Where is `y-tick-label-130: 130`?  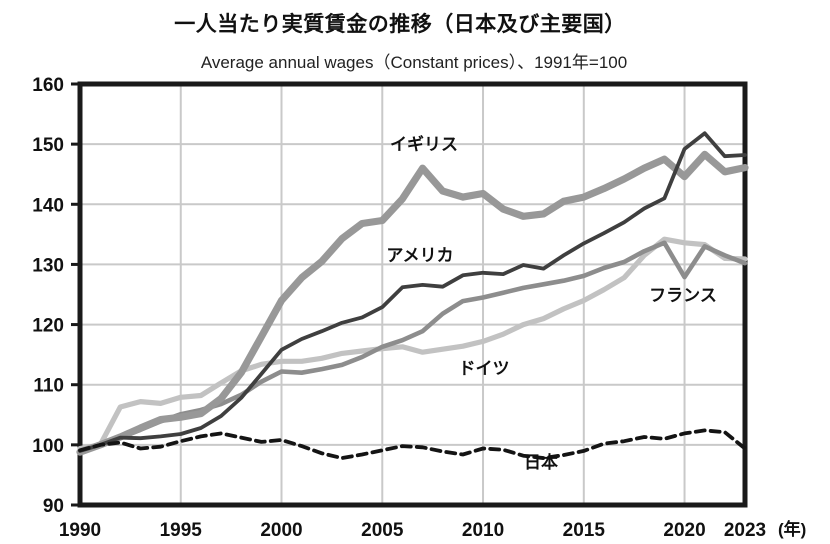 y-tick-label-130: 130 is located at coordinates (48, 265).